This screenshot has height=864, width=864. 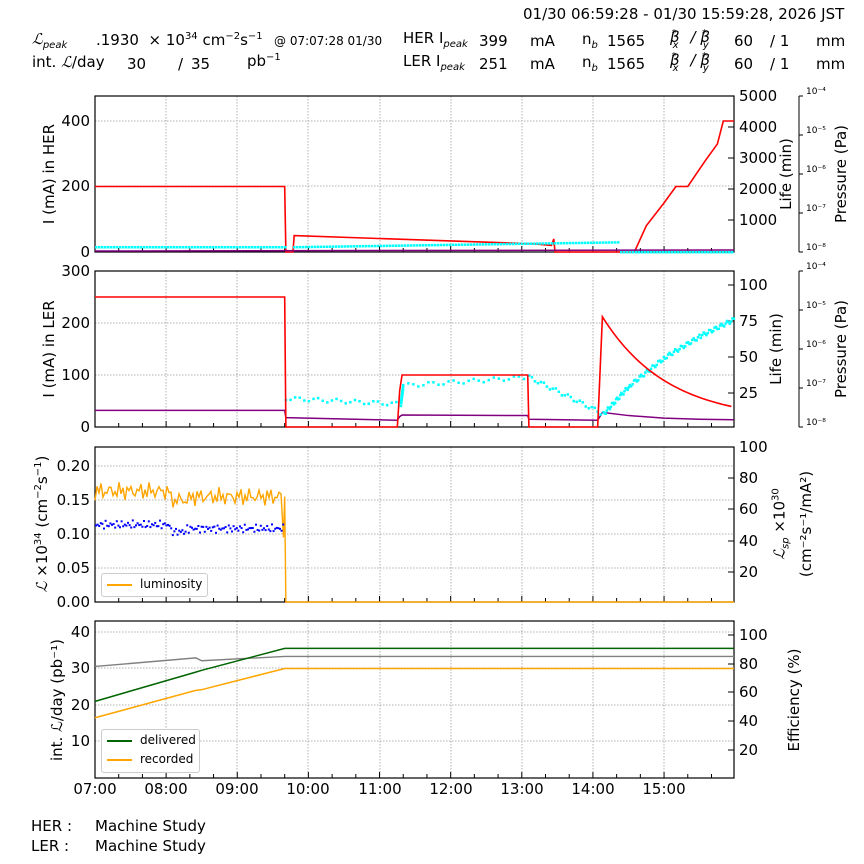 What do you see at coordinates (68, 62) in the screenshot?
I see `int-lumi-label: int. ℒ/day` at bounding box center [68, 62].